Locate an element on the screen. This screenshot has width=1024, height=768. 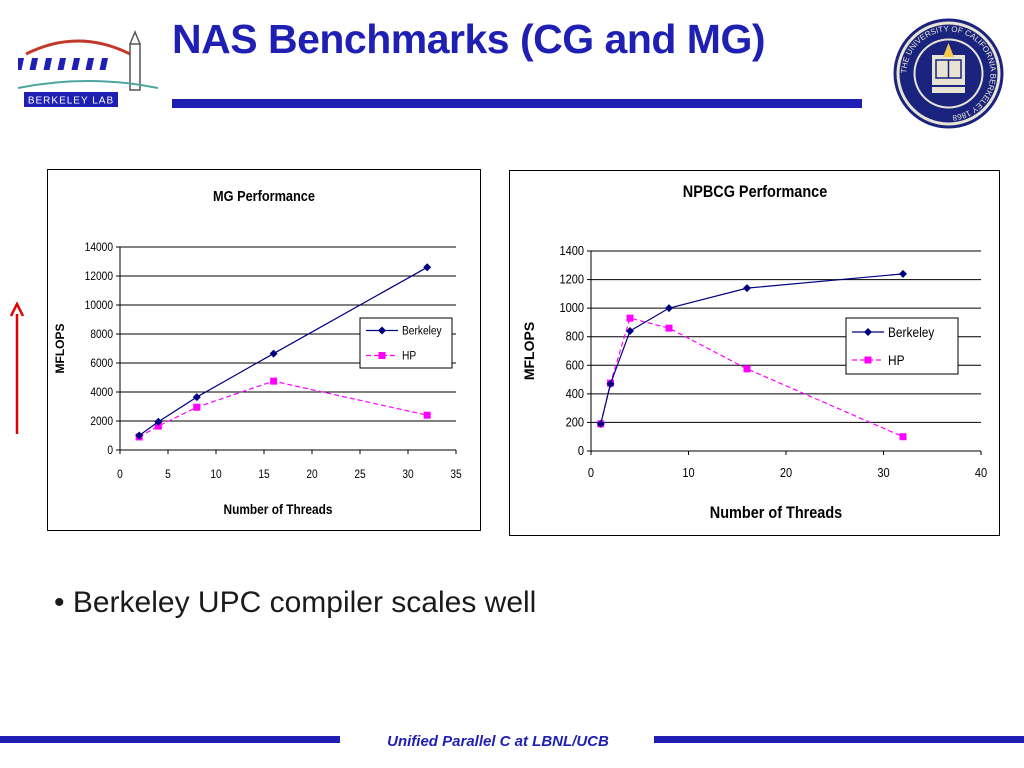
x-tick-label: 25 is located at coordinates (359, 474).